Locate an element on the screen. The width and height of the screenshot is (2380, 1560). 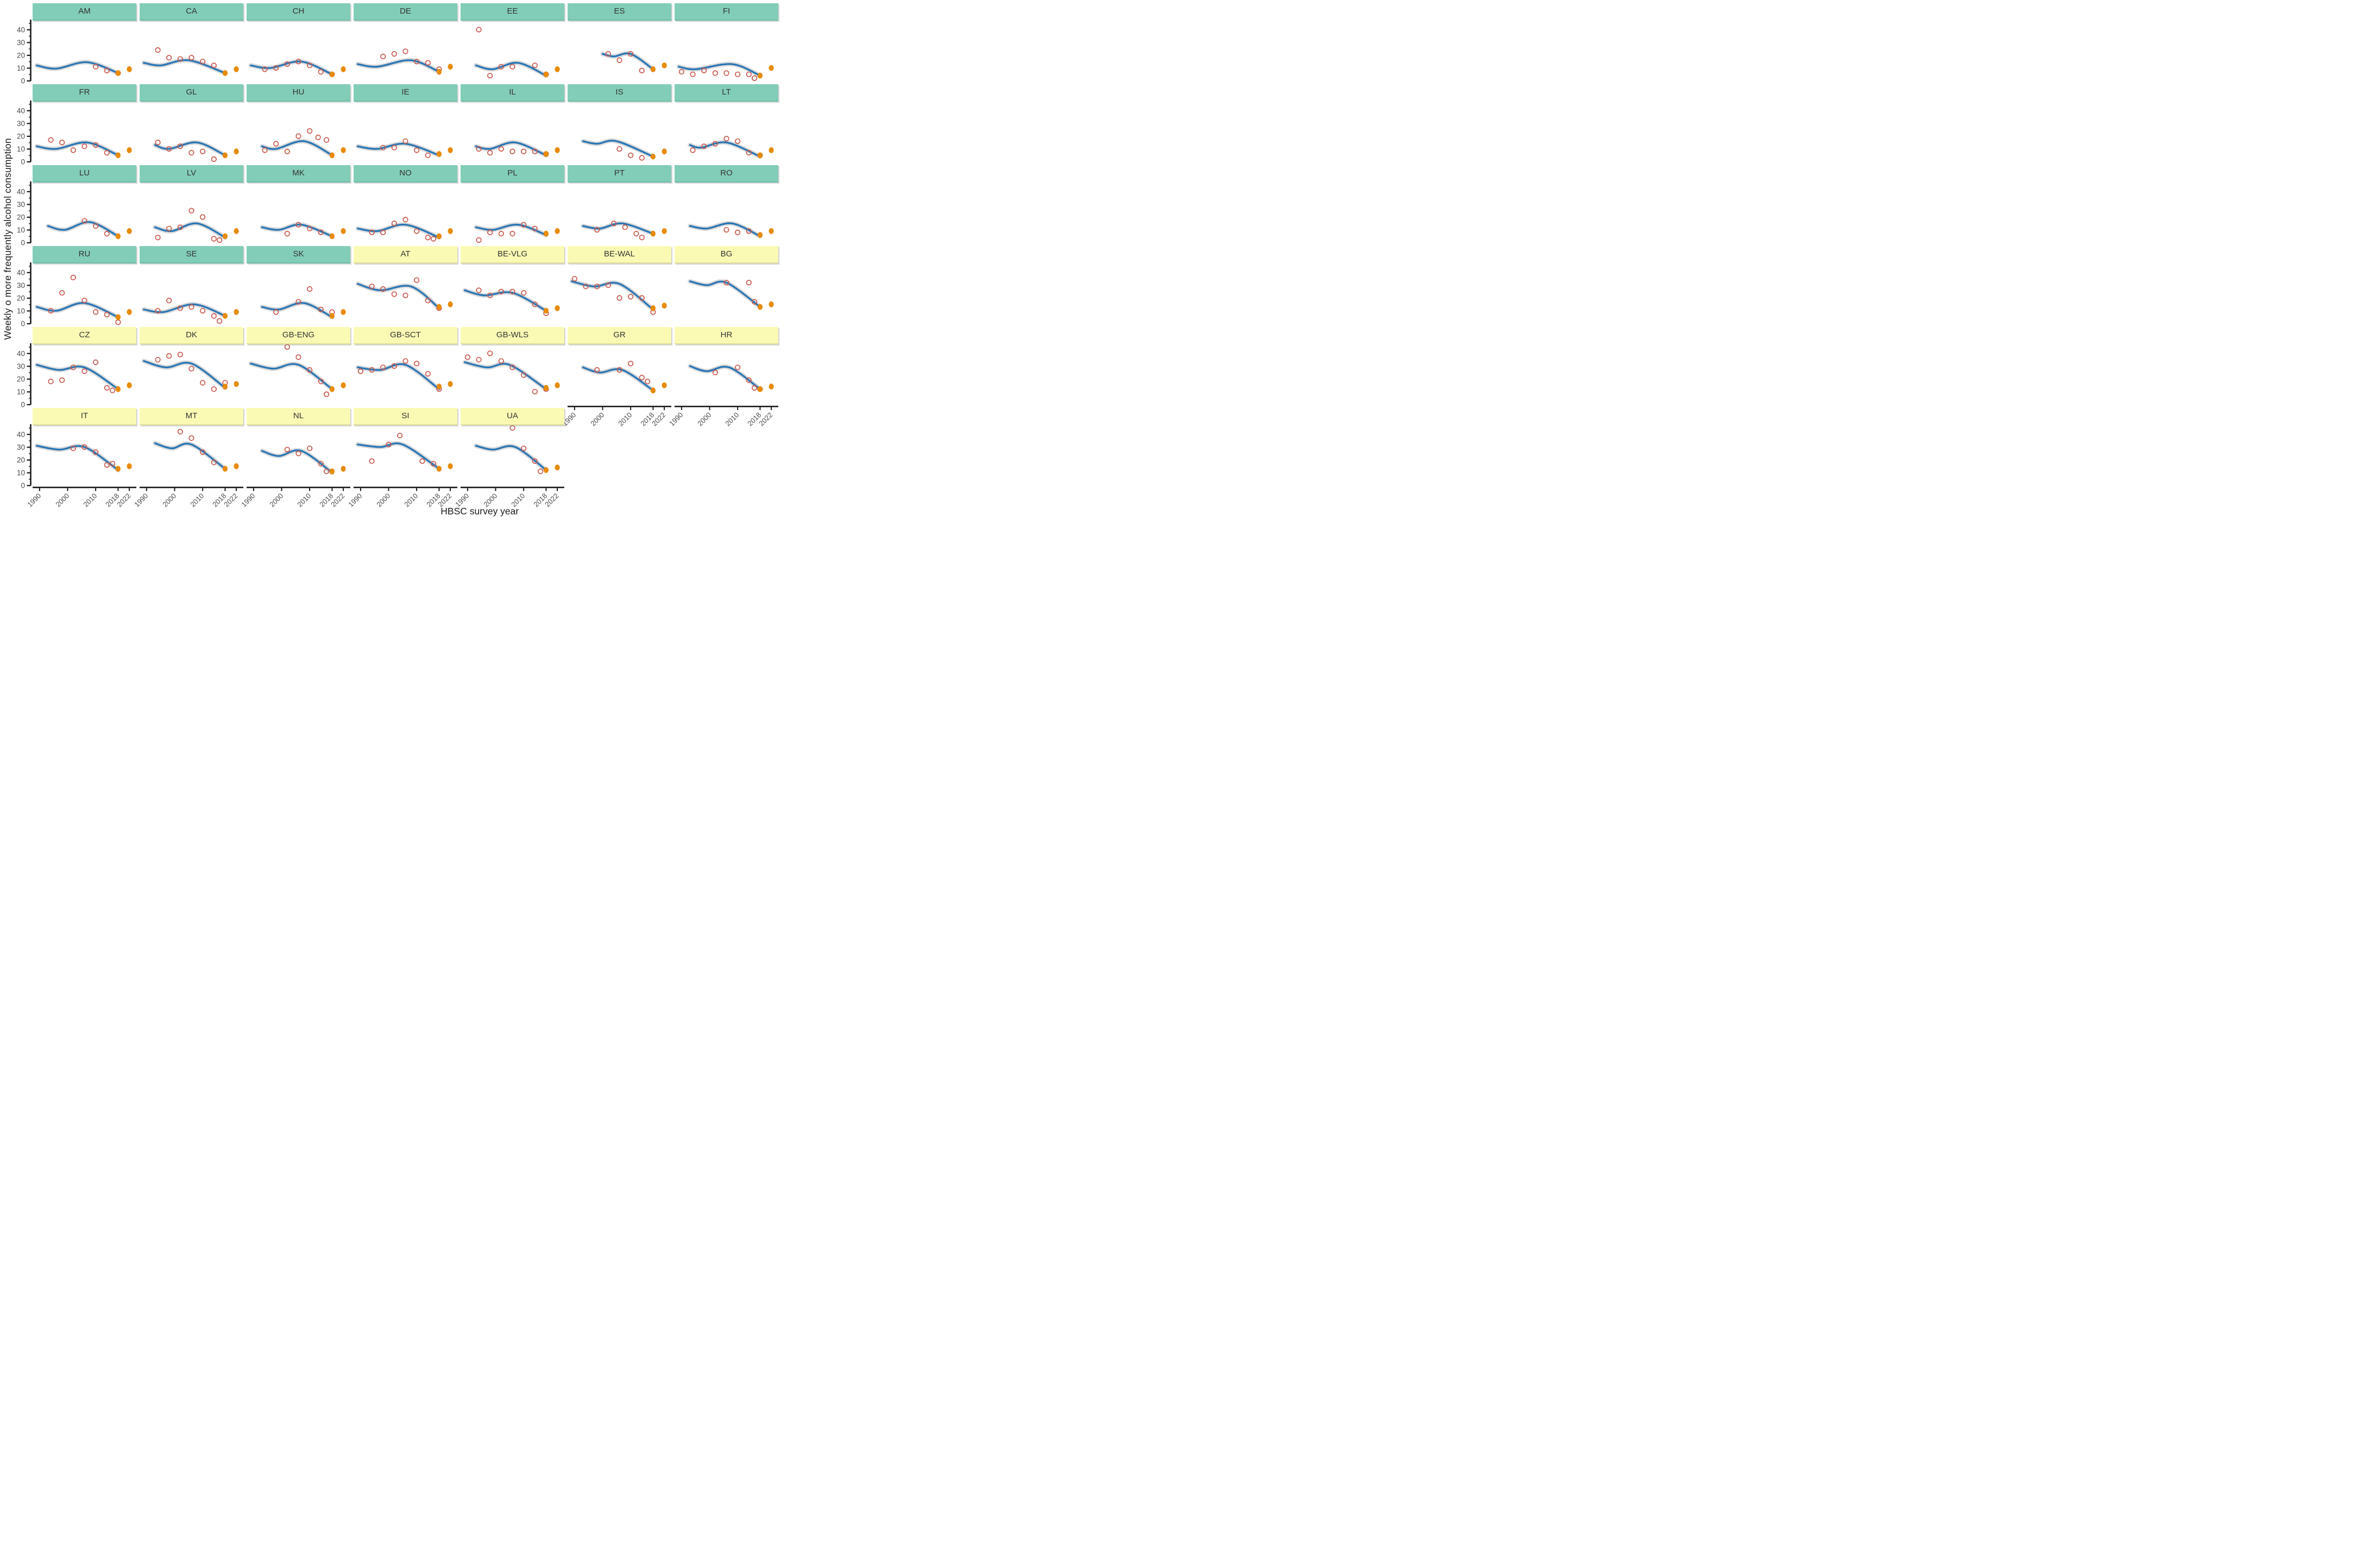
facet-panel-ES: ES is located at coordinates (619, 44).